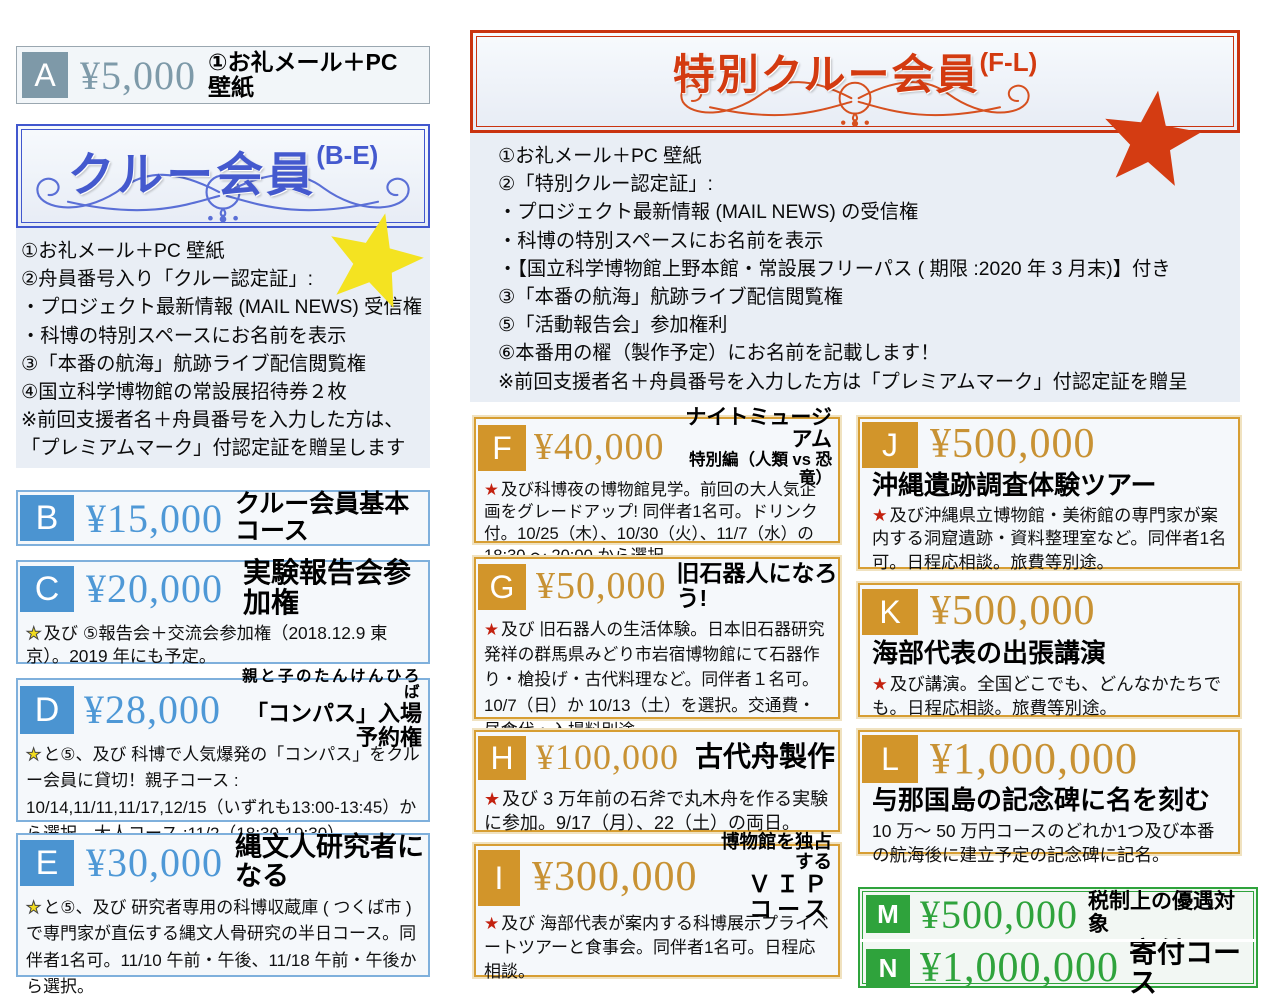  Describe the element at coordinates (138, 75) in the screenshot. I see `tier-price: ¥5,000` at that location.